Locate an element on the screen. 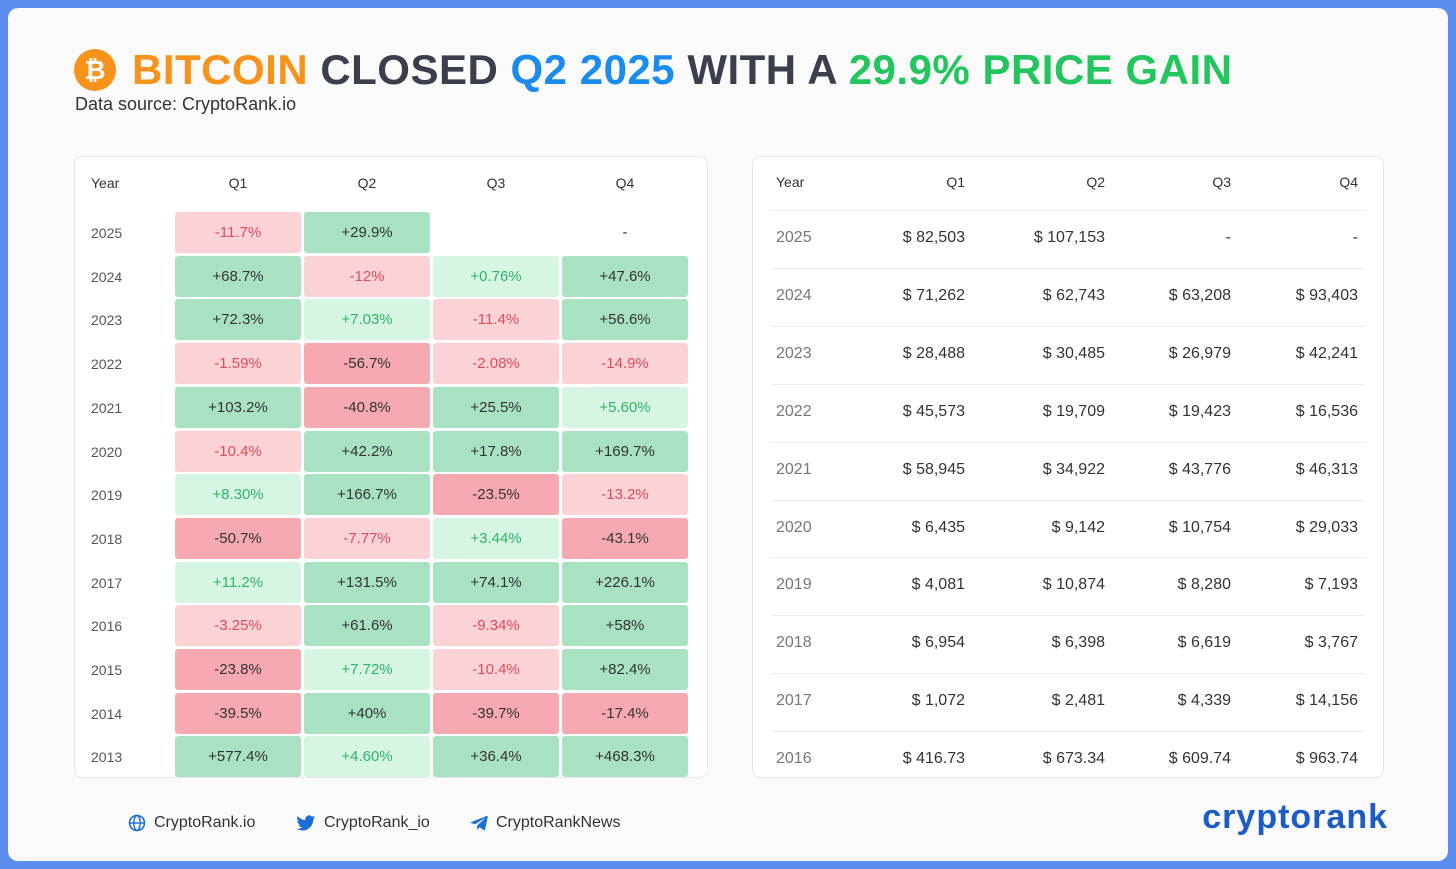 The image size is (1456, 869). returns-header-q3: Q3 is located at coordinates (496, 183).